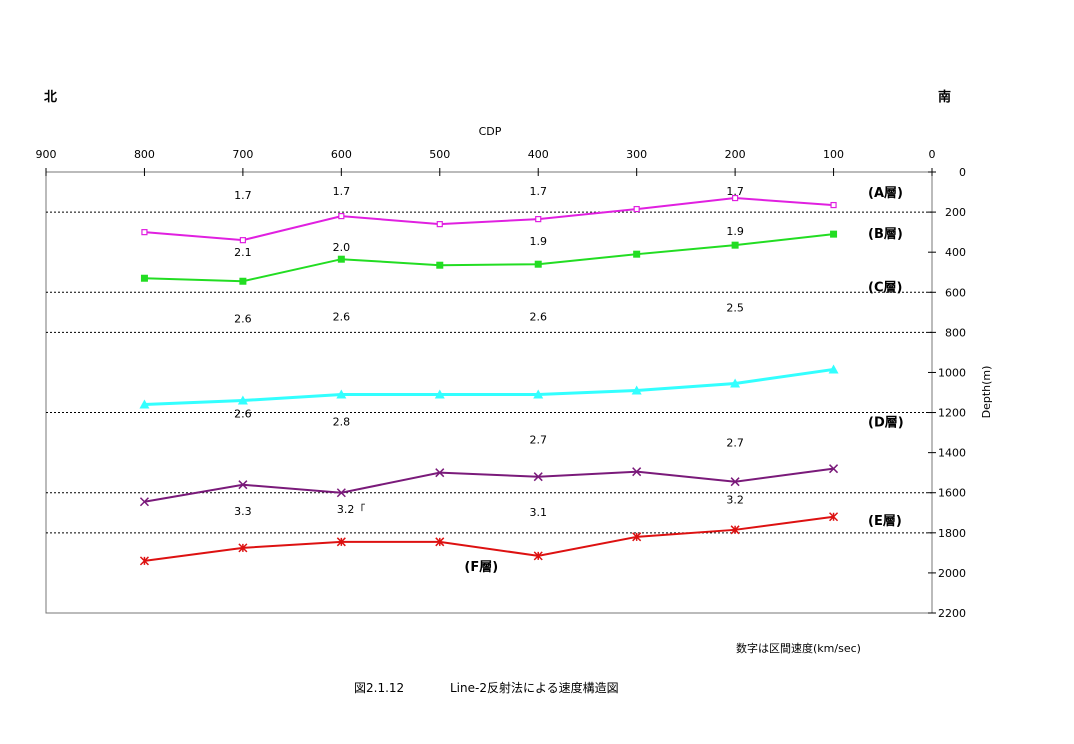 The height and width of the screenshot is (744, 1074). Describe the element at coordinates (341, 154) in the screenshot. I see `x-tick-label: 600` at that location.